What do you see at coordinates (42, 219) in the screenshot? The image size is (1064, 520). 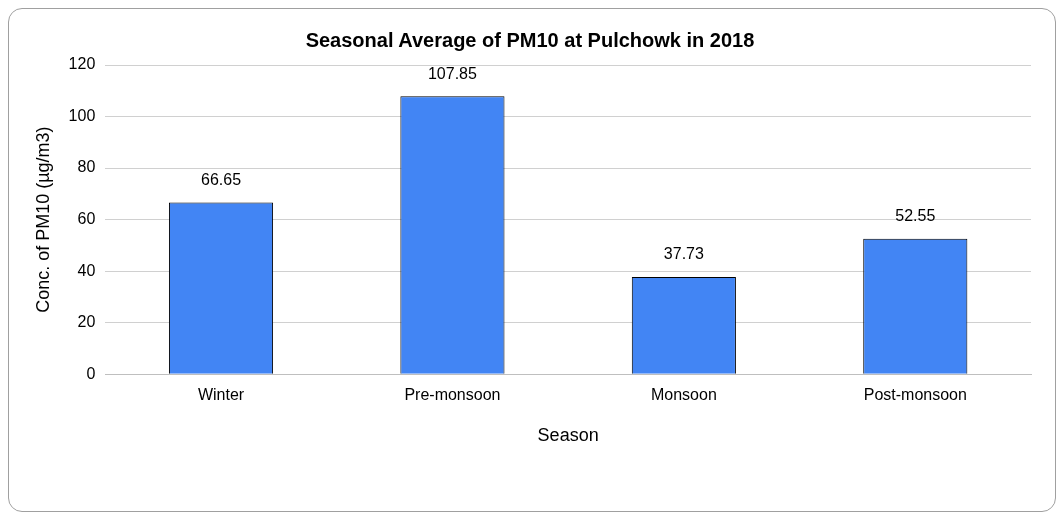 I see `y-axis-title: Conc. of PM10 (µg/m3)` at bounding box center [42, 219].